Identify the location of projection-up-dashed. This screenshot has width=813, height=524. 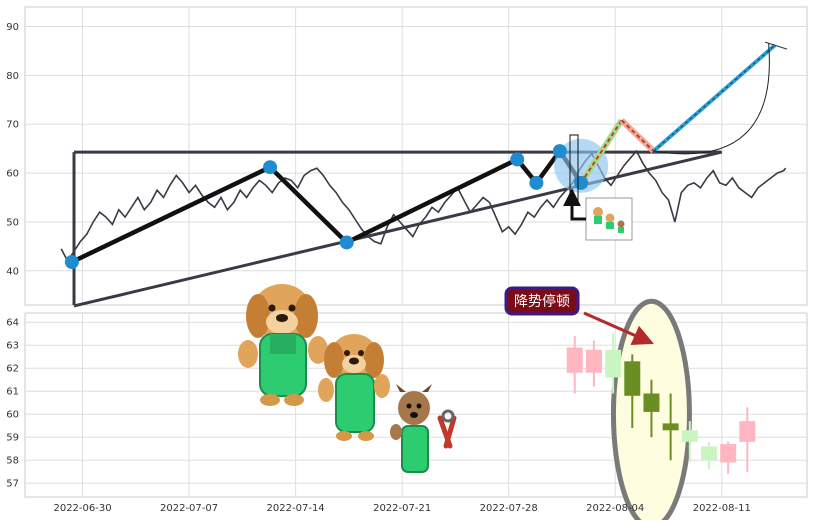
(601, 151).